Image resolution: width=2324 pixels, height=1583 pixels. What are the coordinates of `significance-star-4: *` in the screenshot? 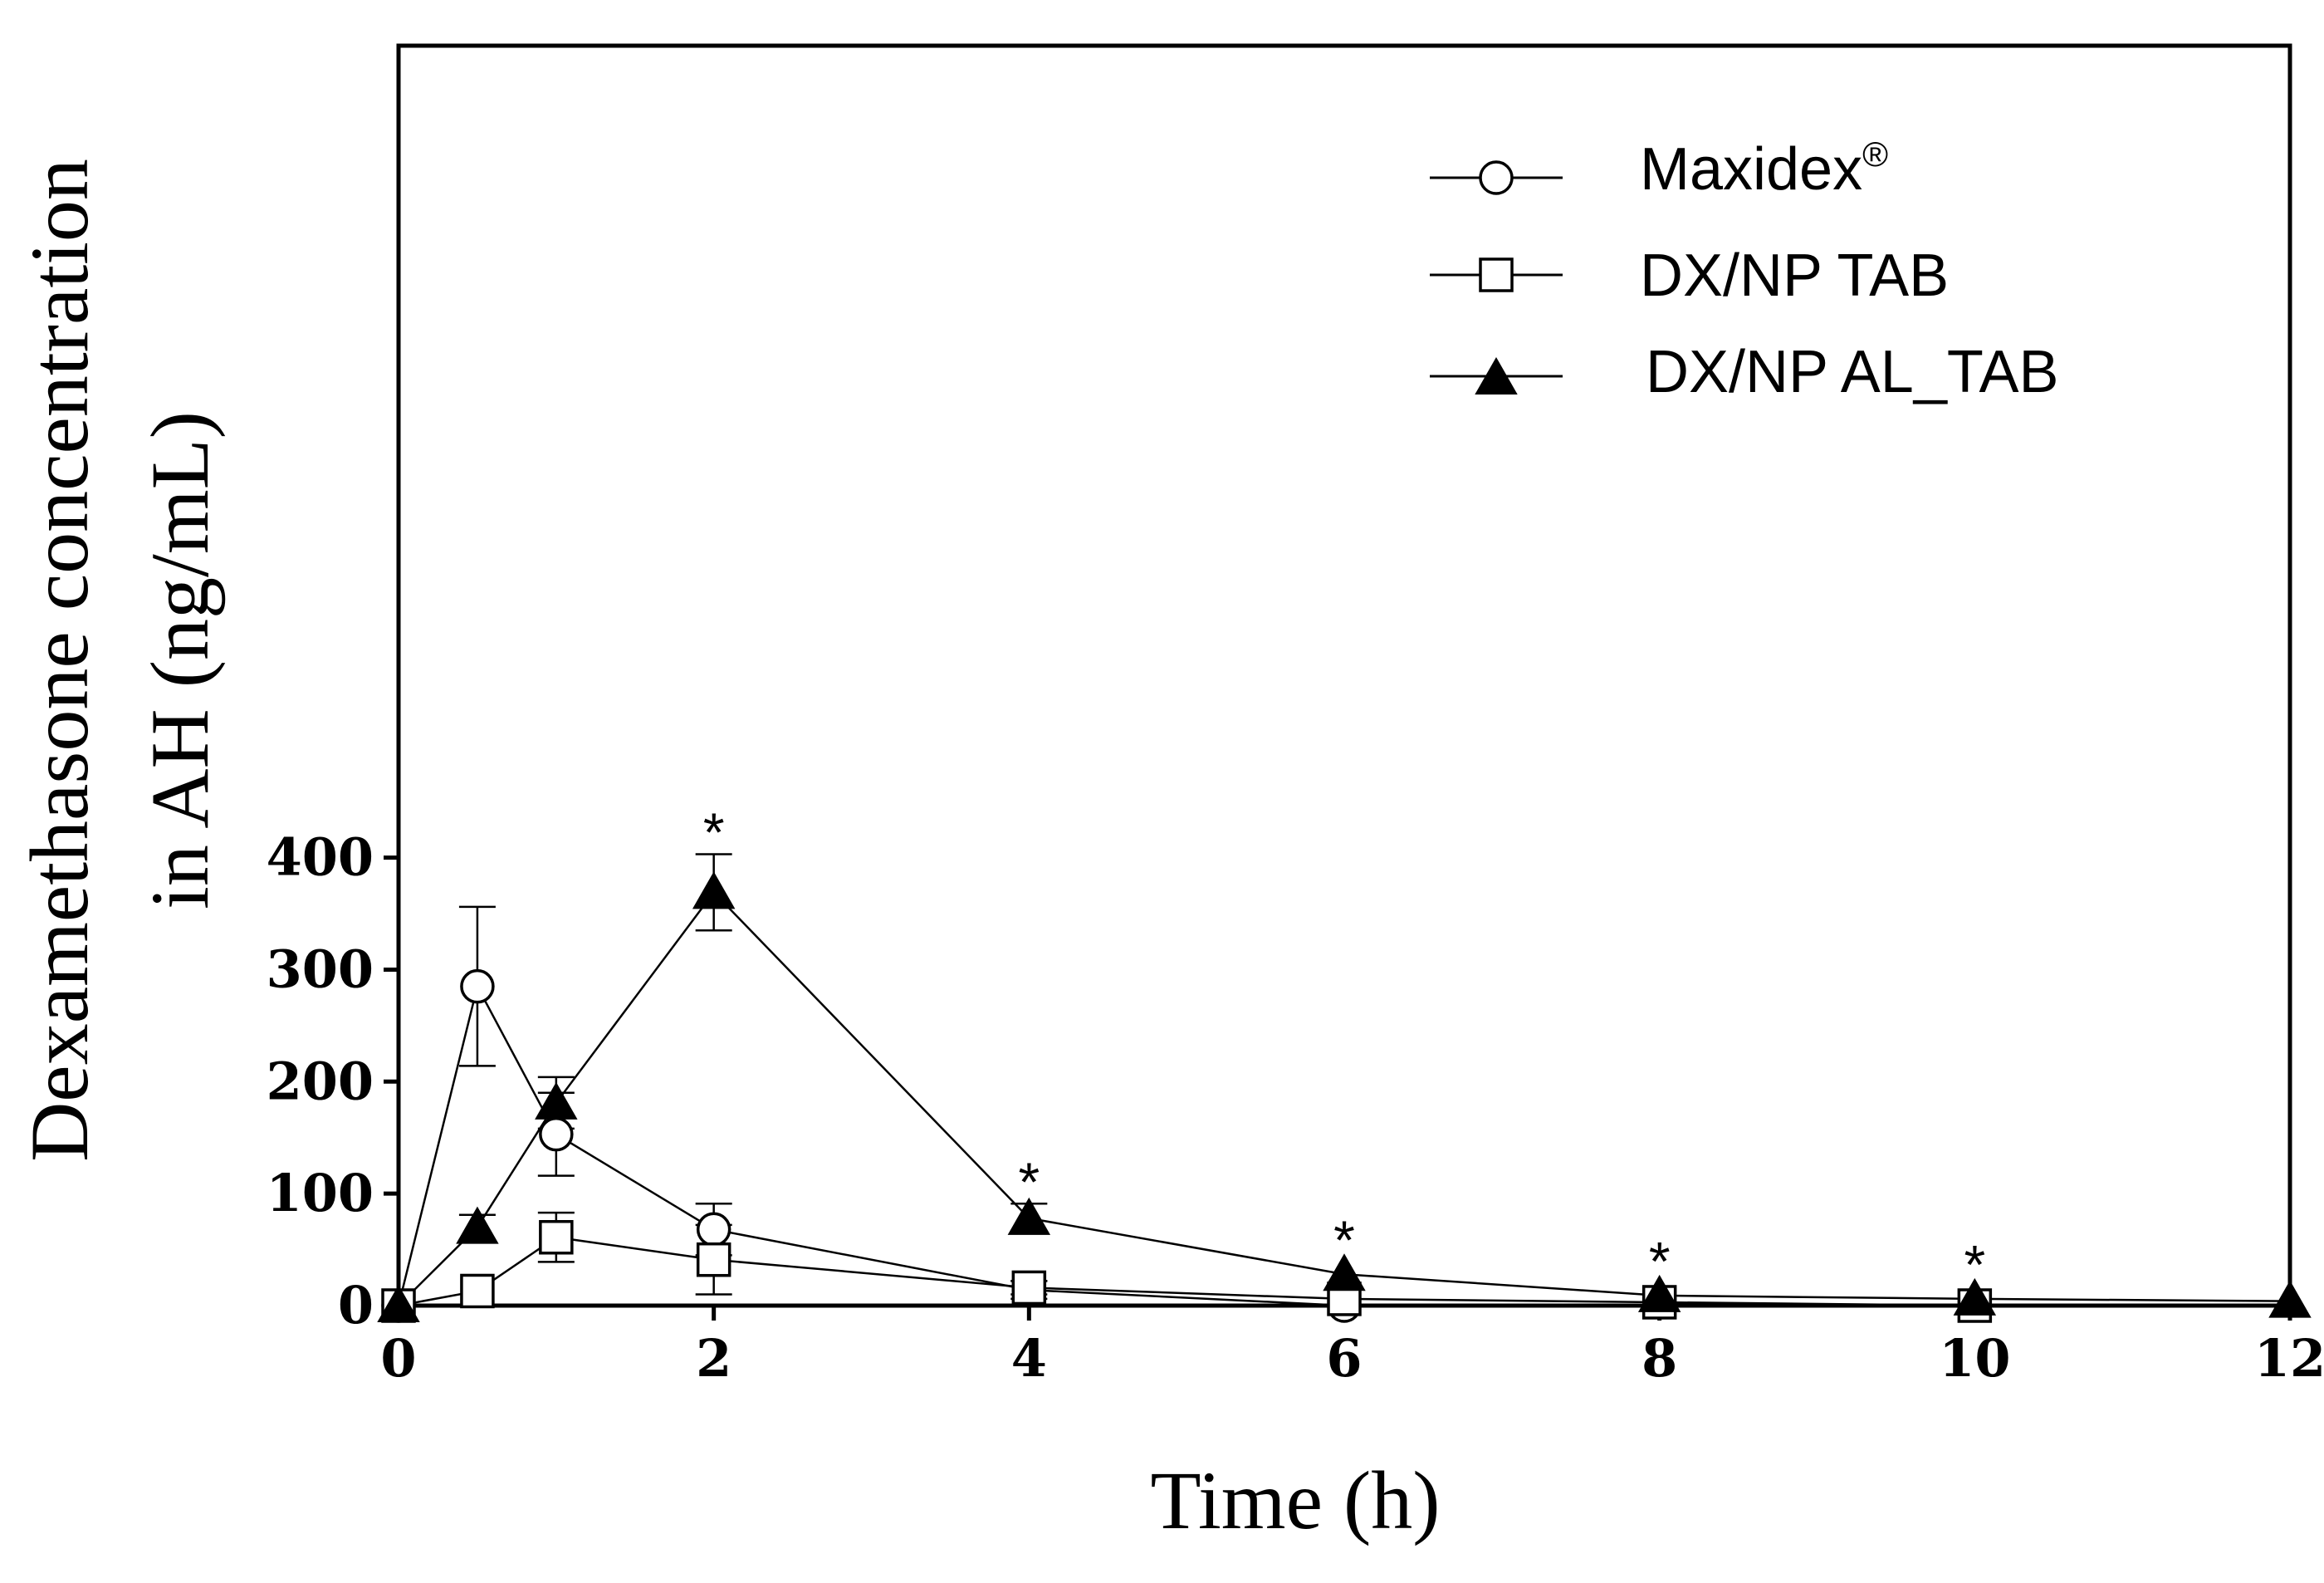 It's located at (1029, 1182).